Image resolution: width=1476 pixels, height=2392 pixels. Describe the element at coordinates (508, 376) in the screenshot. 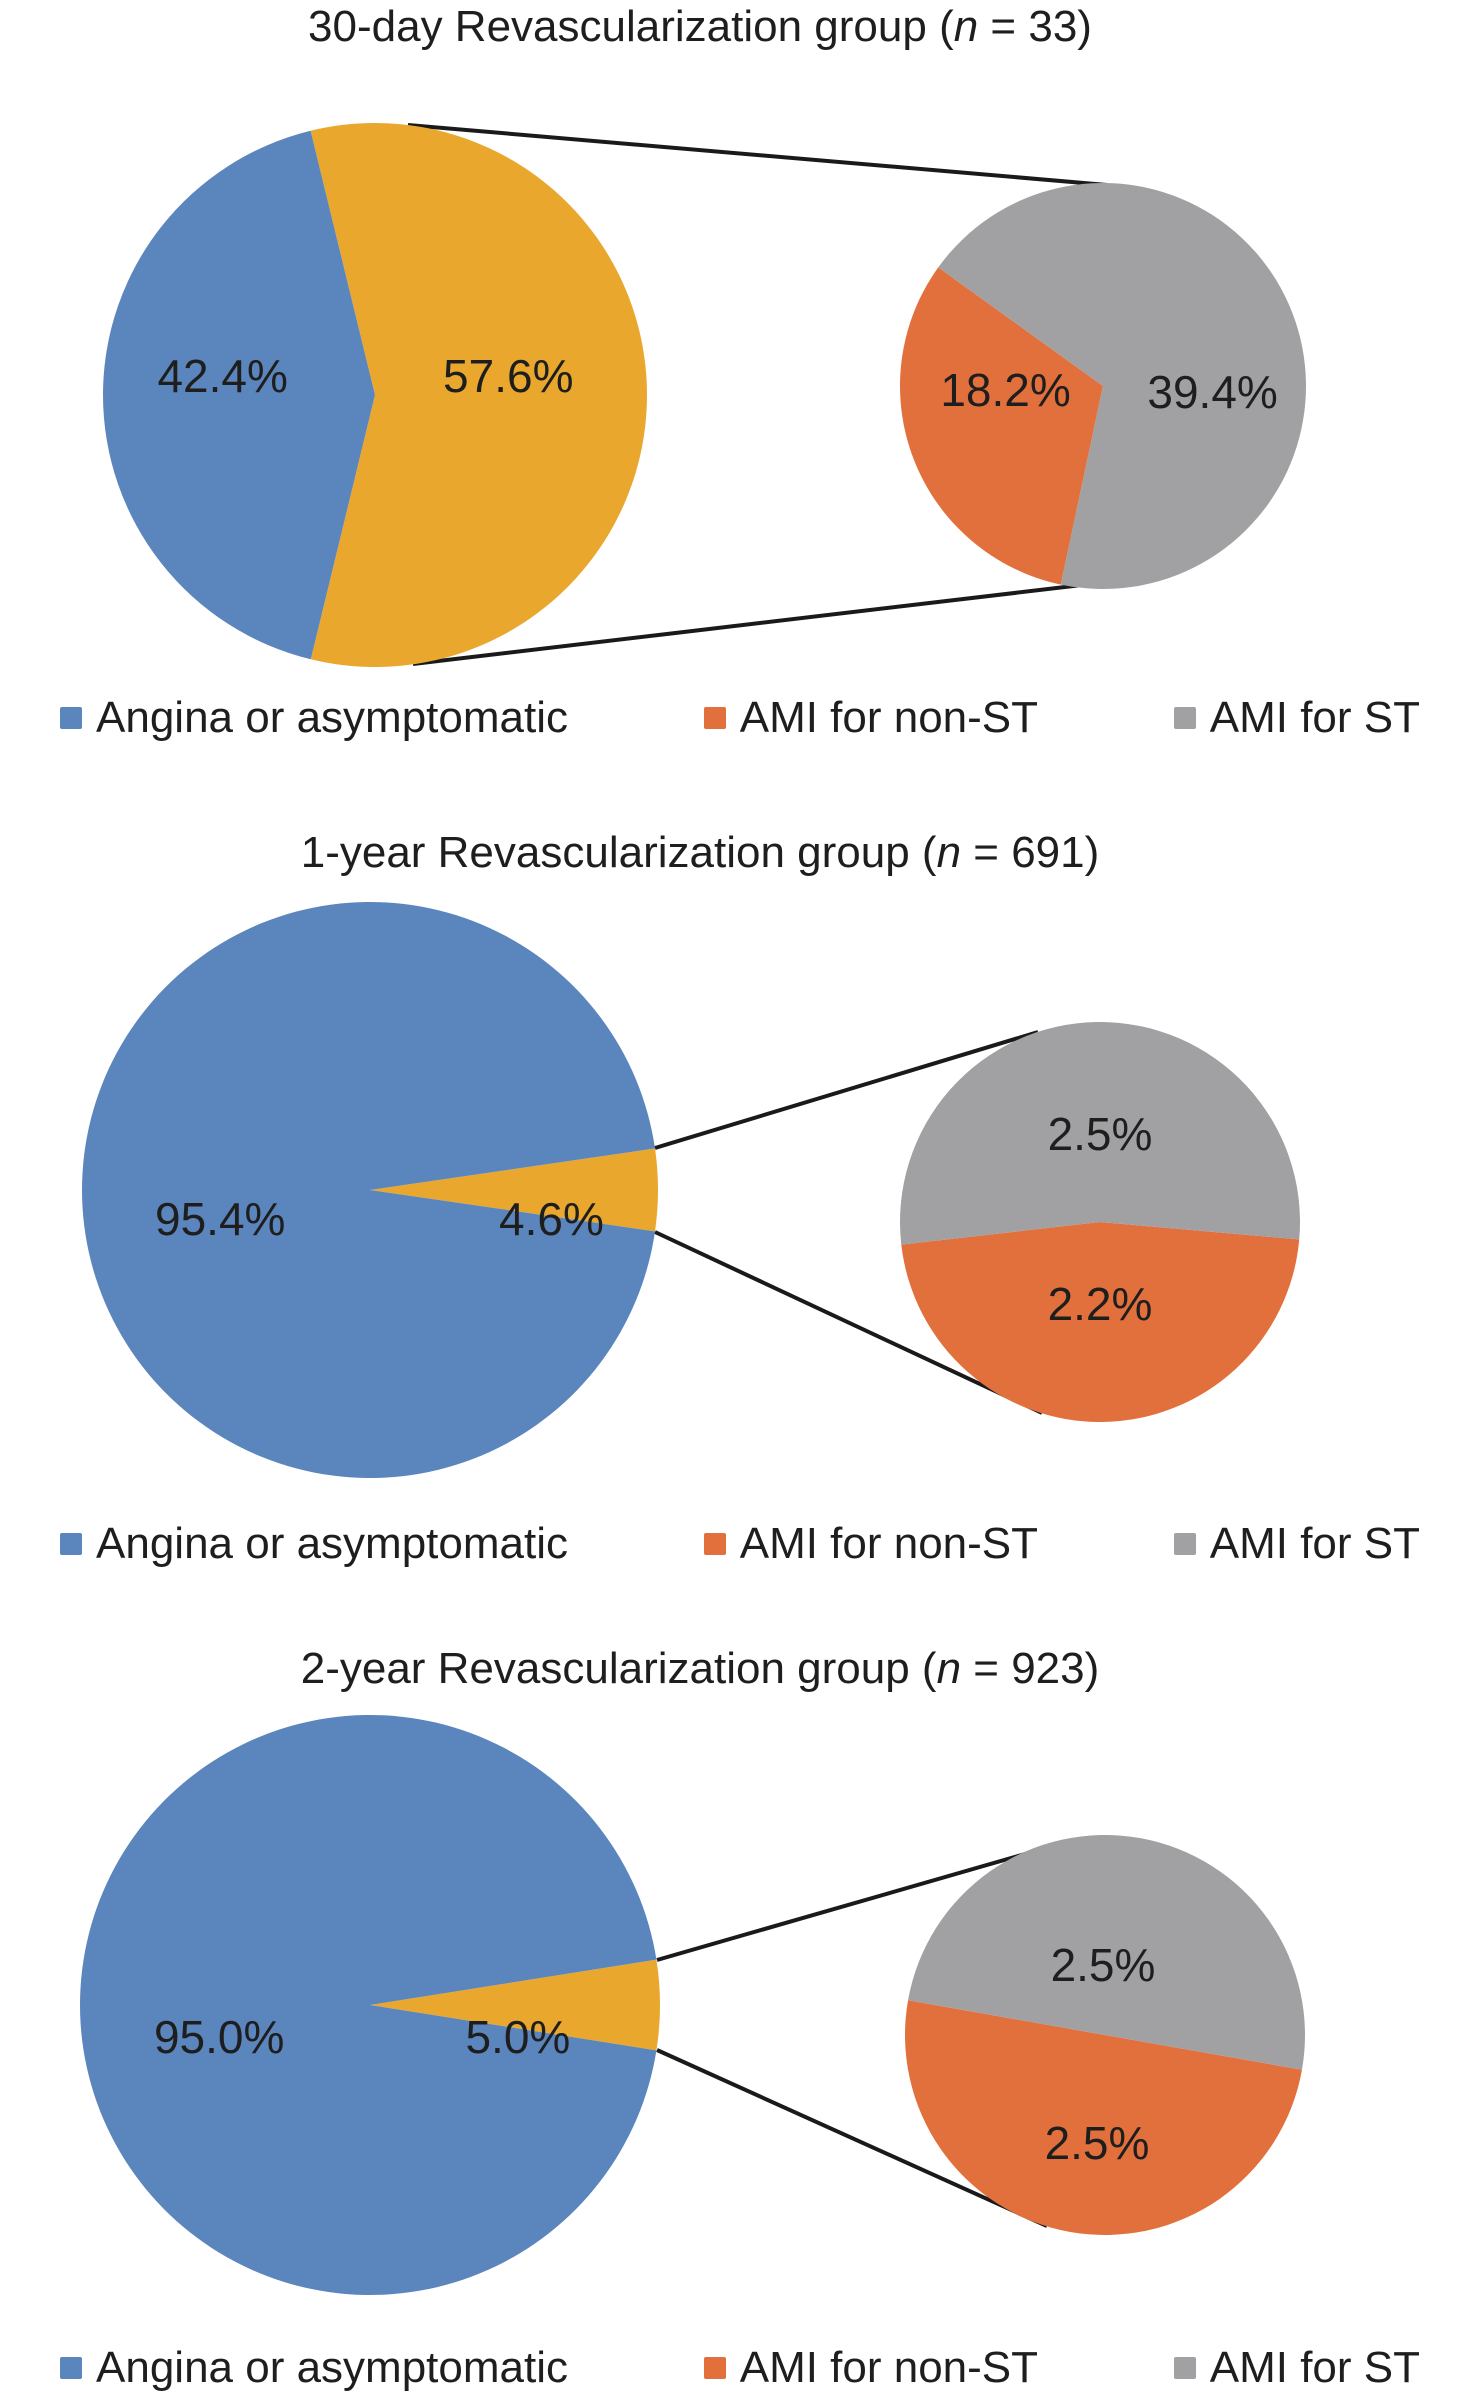

I see `chart-1-main-pie-data-label: 57.6%` at that location.